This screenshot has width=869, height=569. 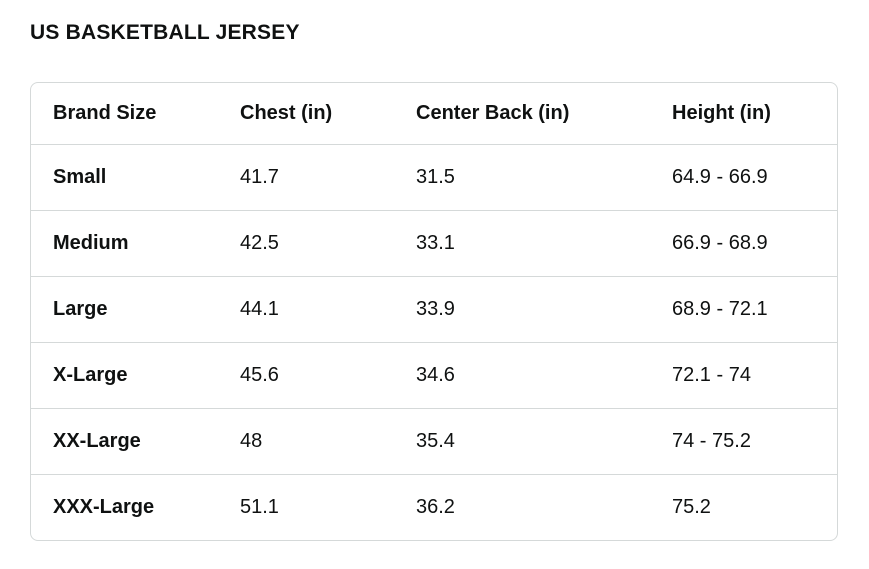 What do you see at coordinates (493, 113) in the screenshot?
I see `column-header-center-back: Center Back (in)` at bounding box center [493, 113].